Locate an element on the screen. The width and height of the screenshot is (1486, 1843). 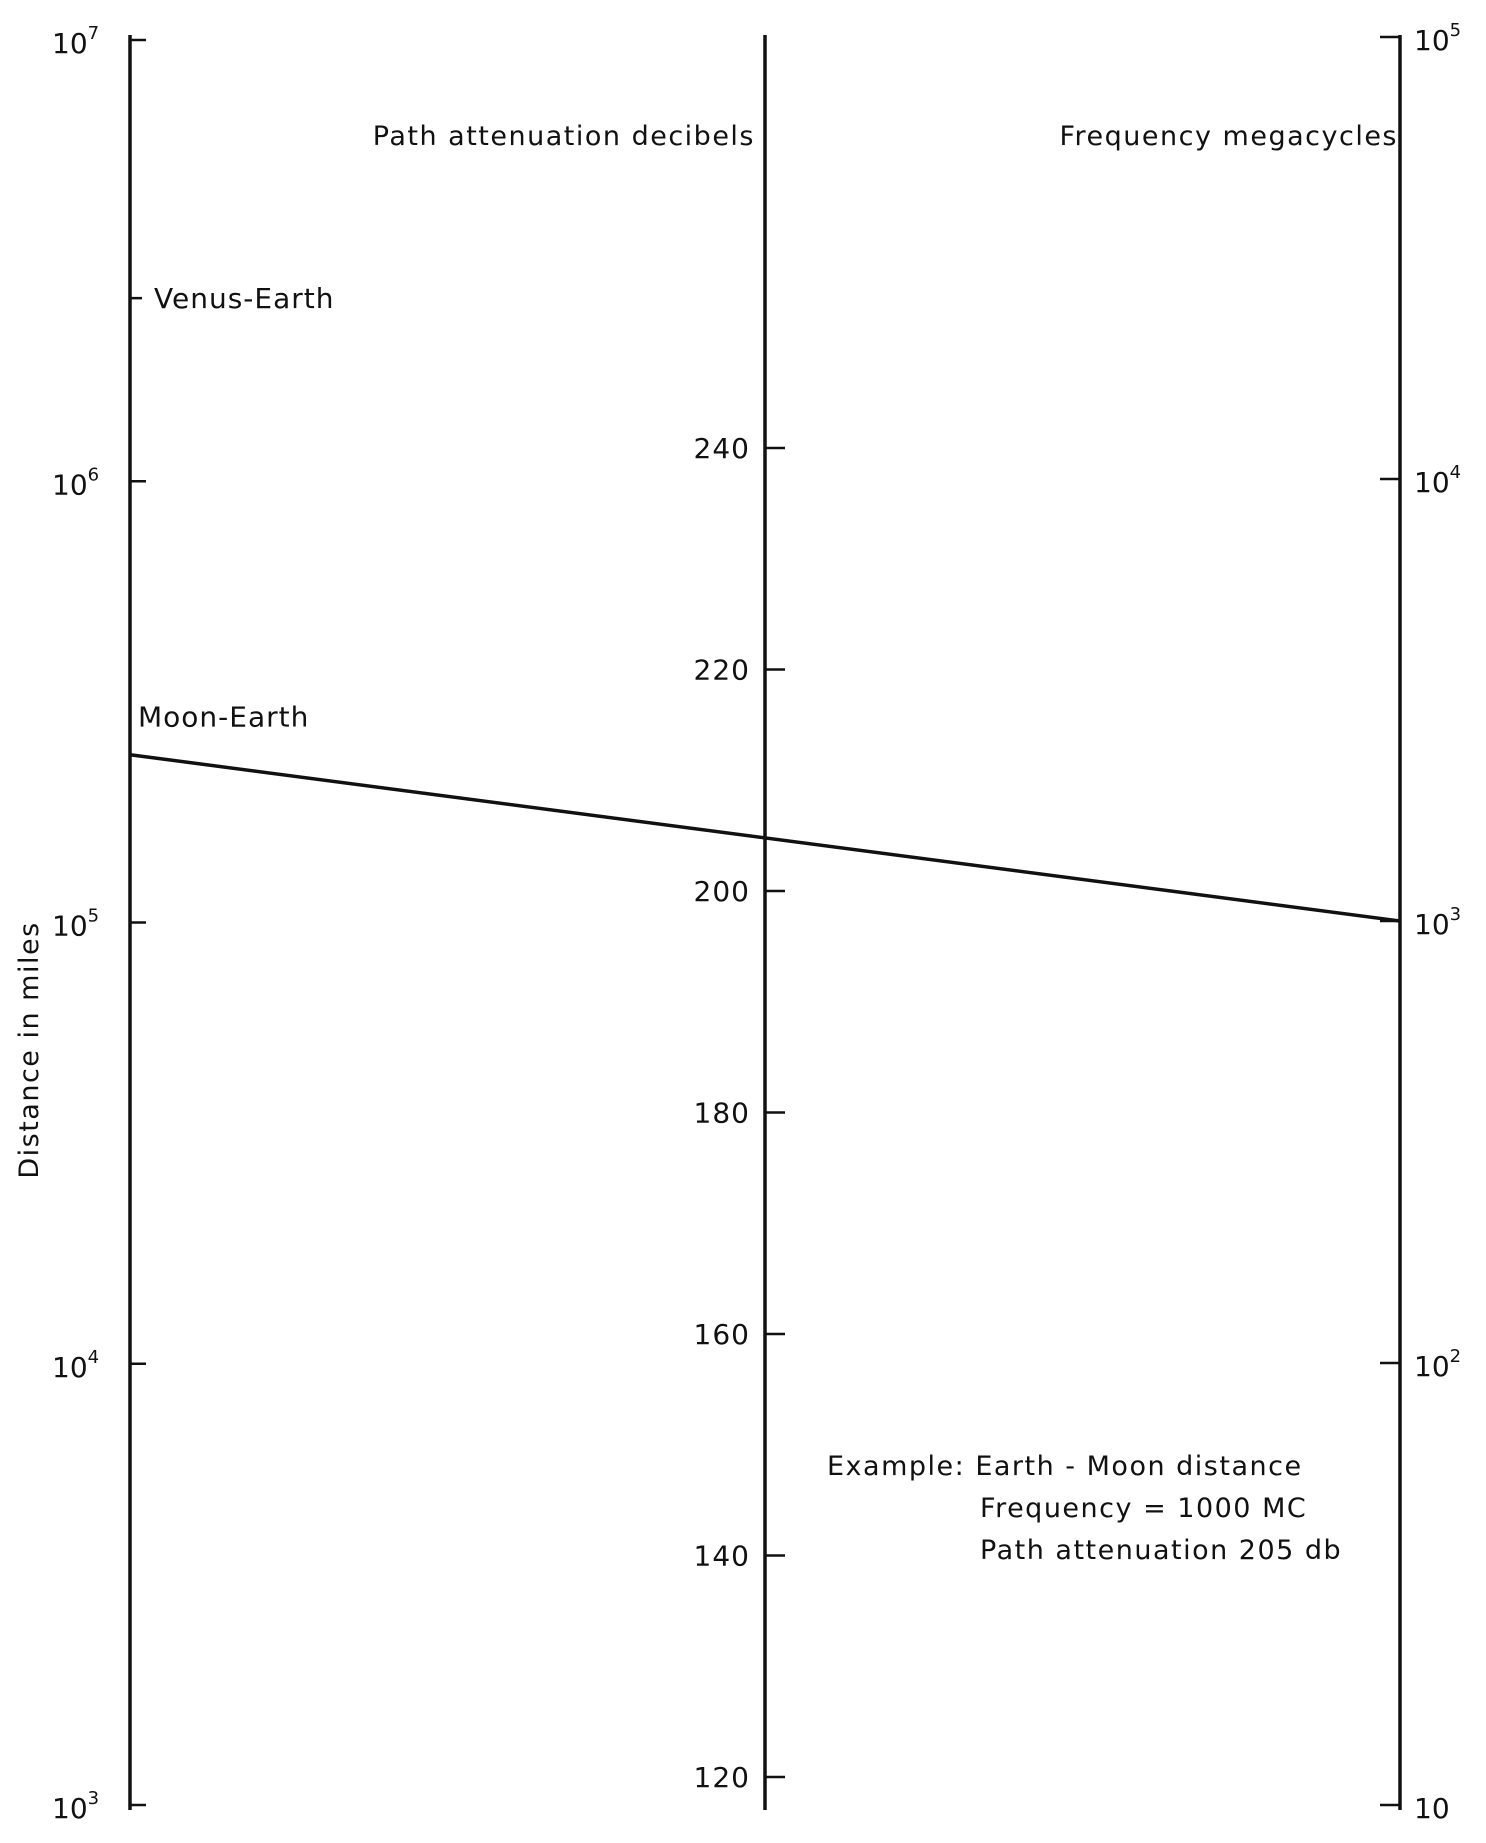
example-isopleth-line is located at coordinates (765, 837).